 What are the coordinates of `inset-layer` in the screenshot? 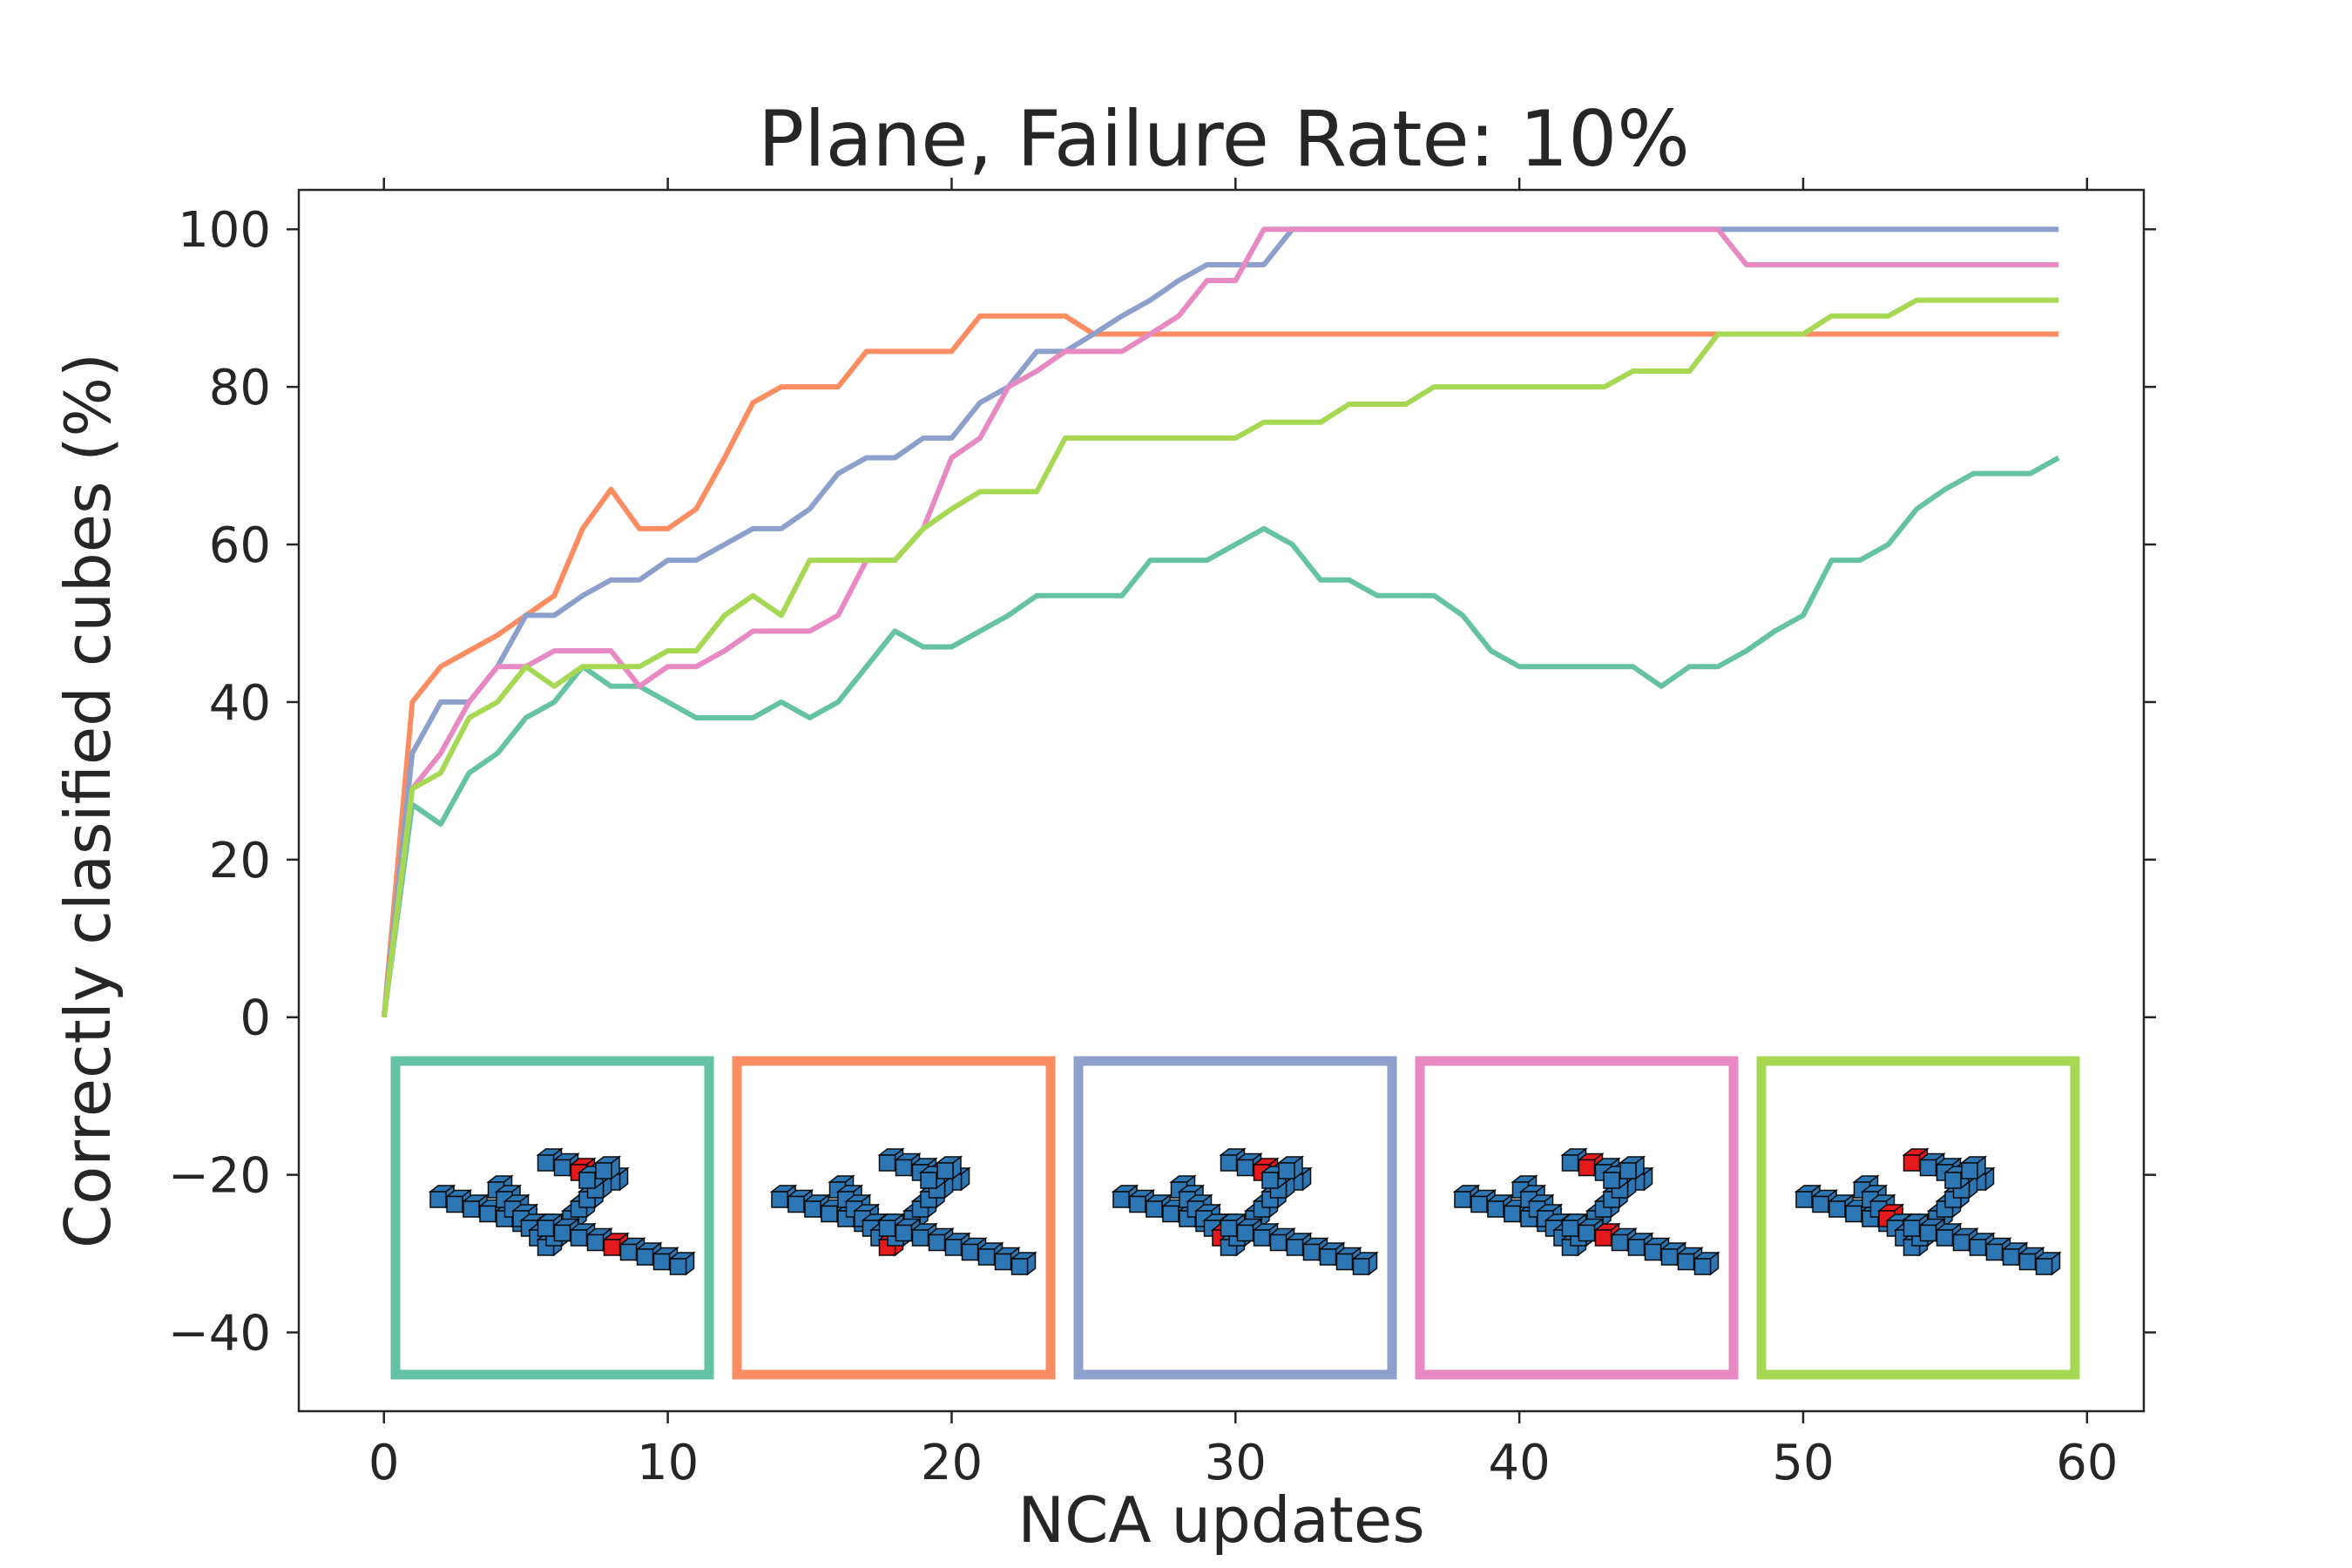 It's located at (1235, 1218).